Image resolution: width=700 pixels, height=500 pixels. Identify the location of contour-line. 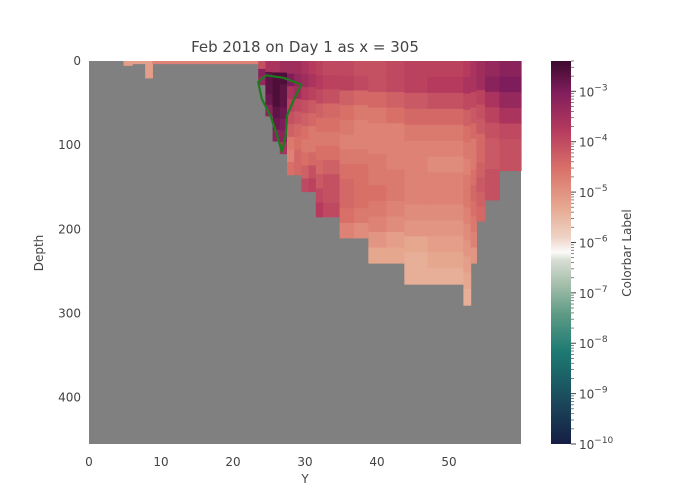
(280, 113).